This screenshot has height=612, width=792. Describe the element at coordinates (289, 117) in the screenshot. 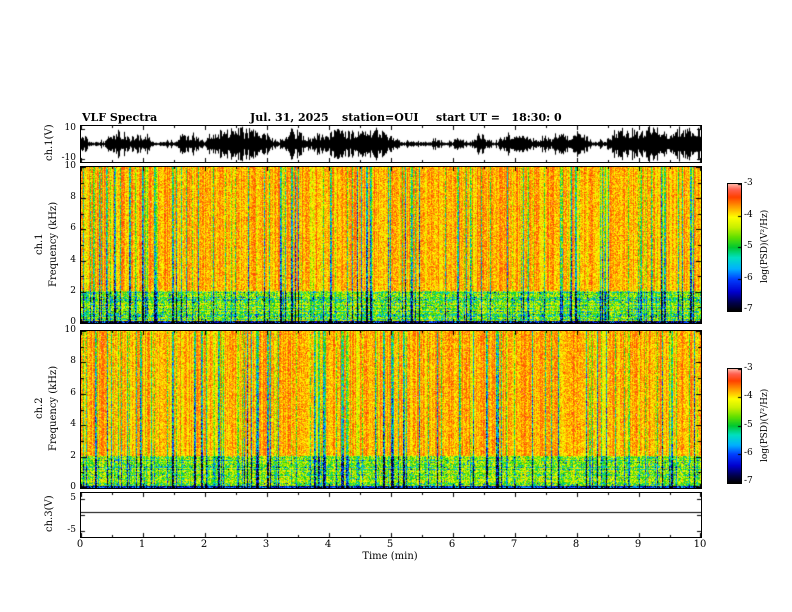

I see `figure-date: Jul. 31, 2025` at that location.